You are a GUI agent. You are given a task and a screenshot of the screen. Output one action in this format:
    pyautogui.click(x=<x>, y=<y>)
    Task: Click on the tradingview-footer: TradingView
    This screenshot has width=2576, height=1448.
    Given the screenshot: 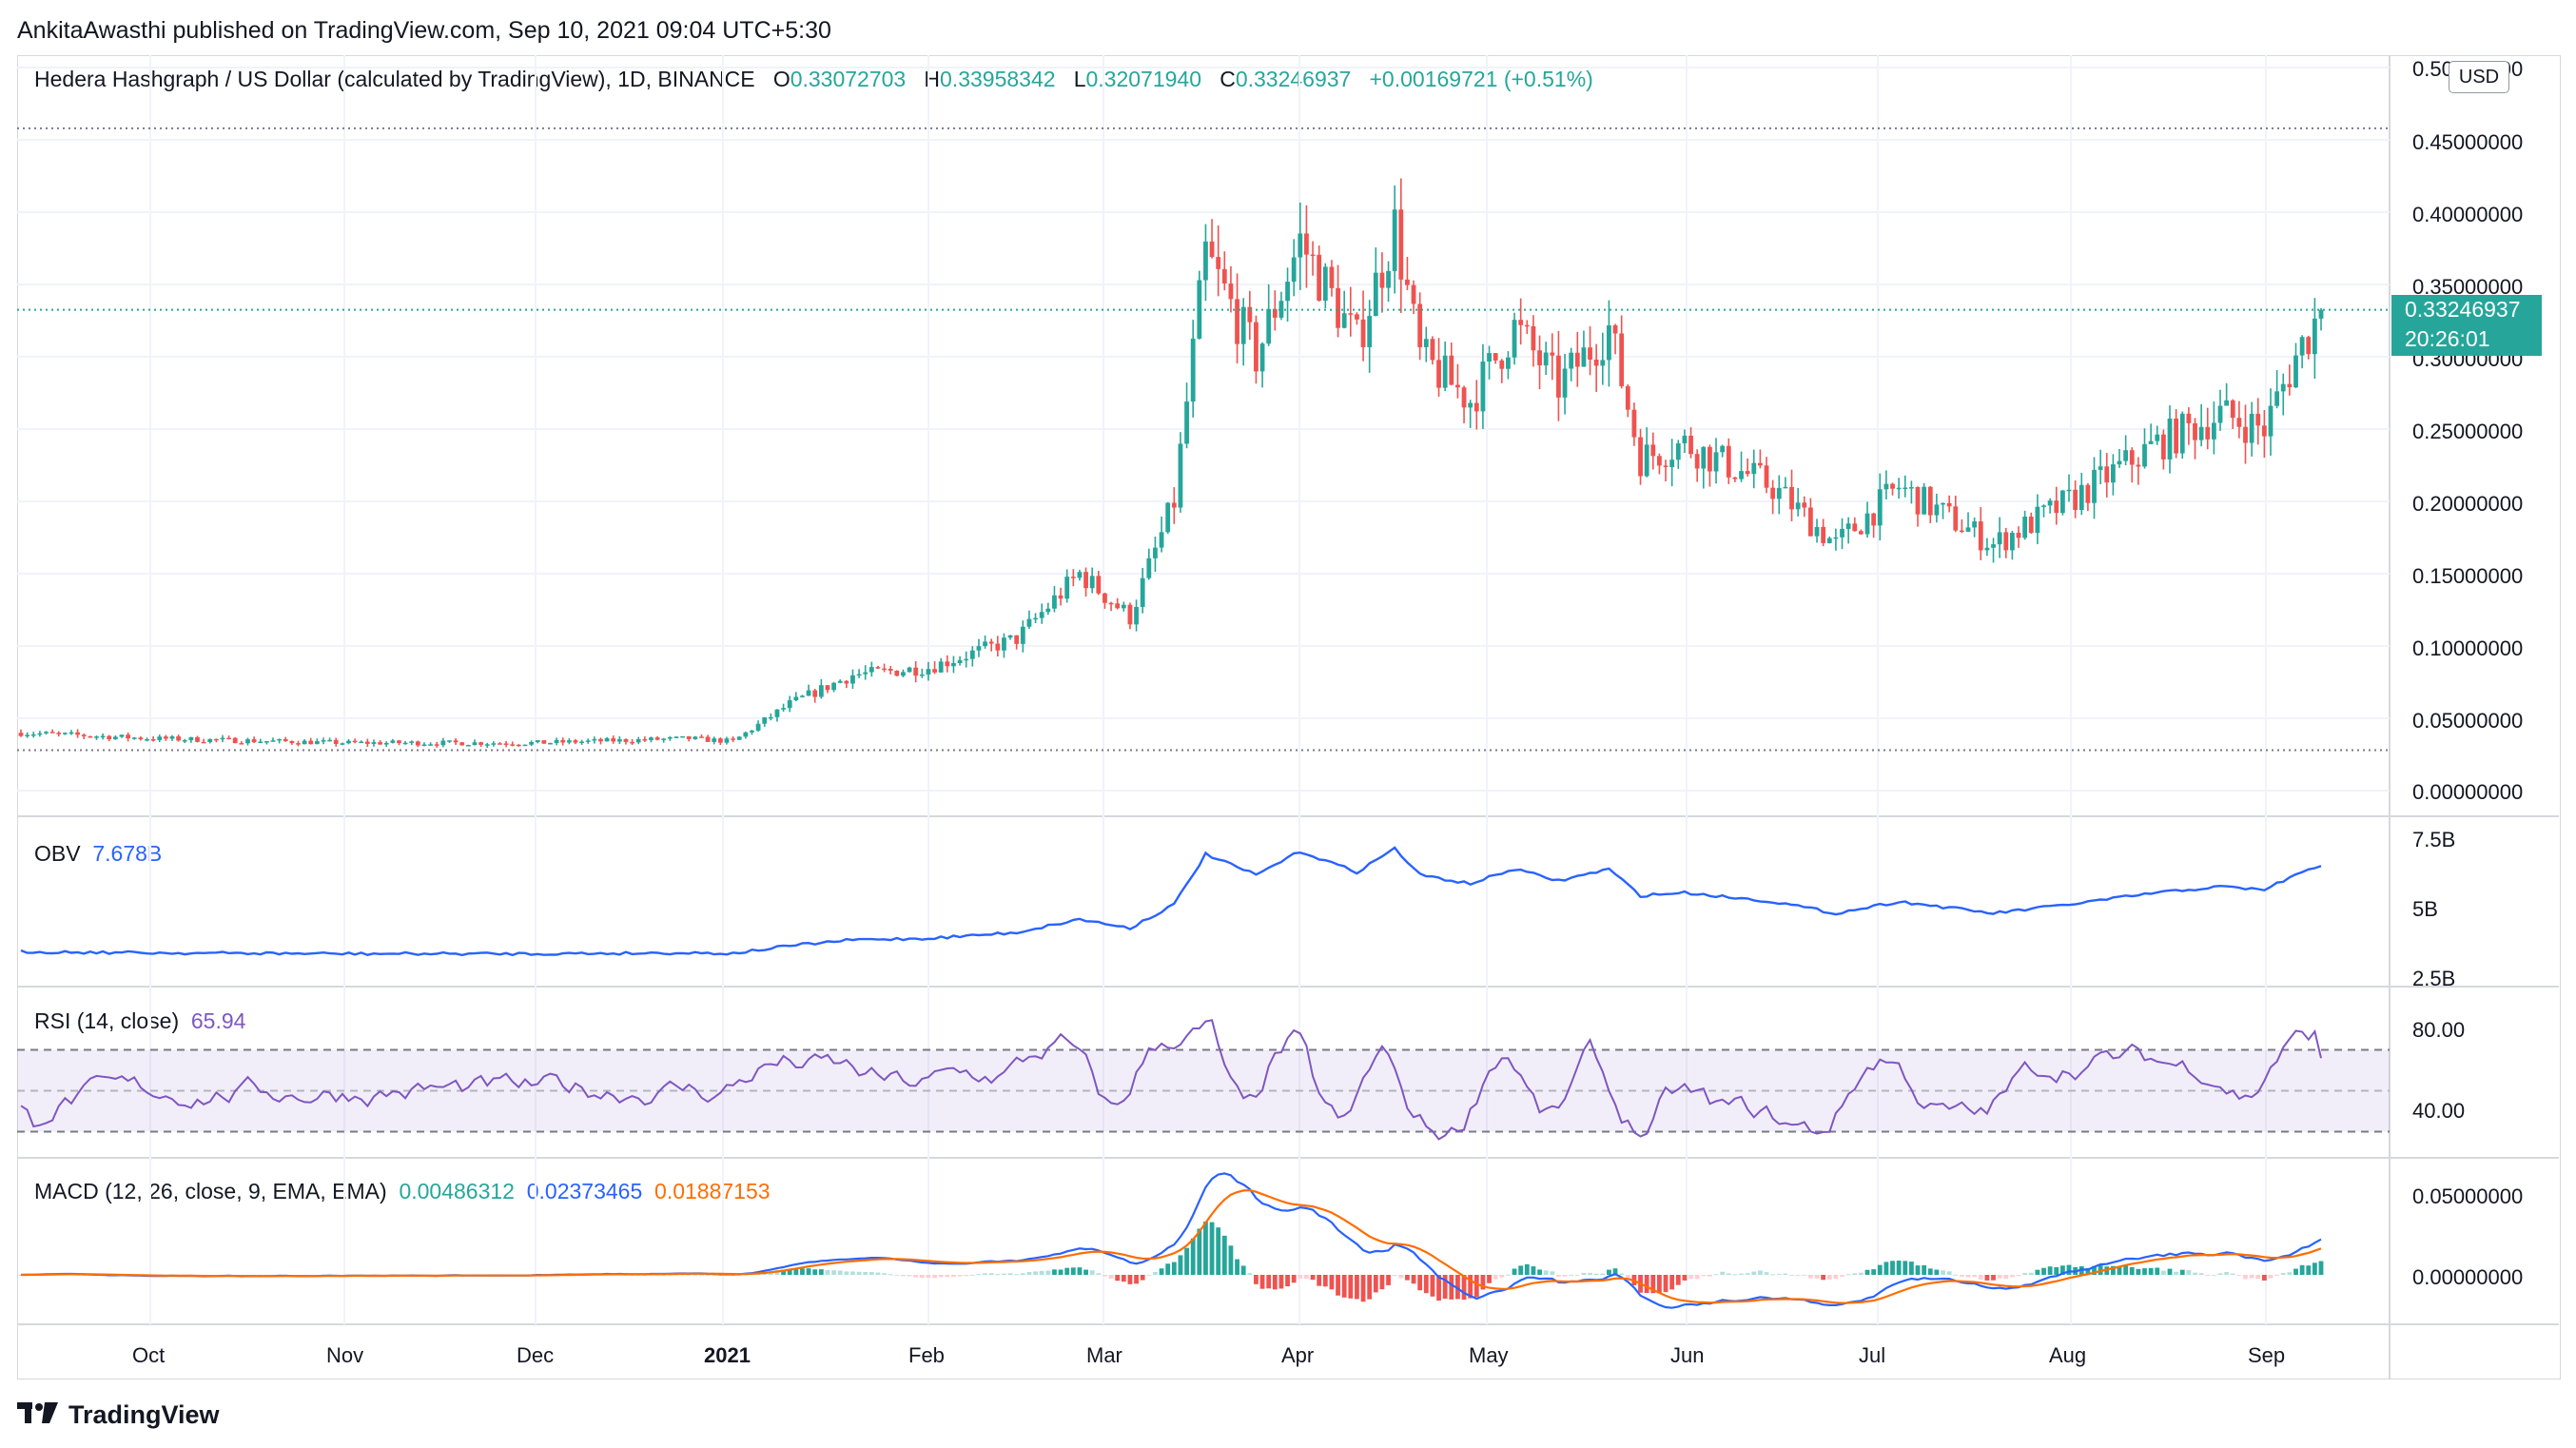 What is the action you would take?
    pyautogui.click(x=119, y=1416)
    